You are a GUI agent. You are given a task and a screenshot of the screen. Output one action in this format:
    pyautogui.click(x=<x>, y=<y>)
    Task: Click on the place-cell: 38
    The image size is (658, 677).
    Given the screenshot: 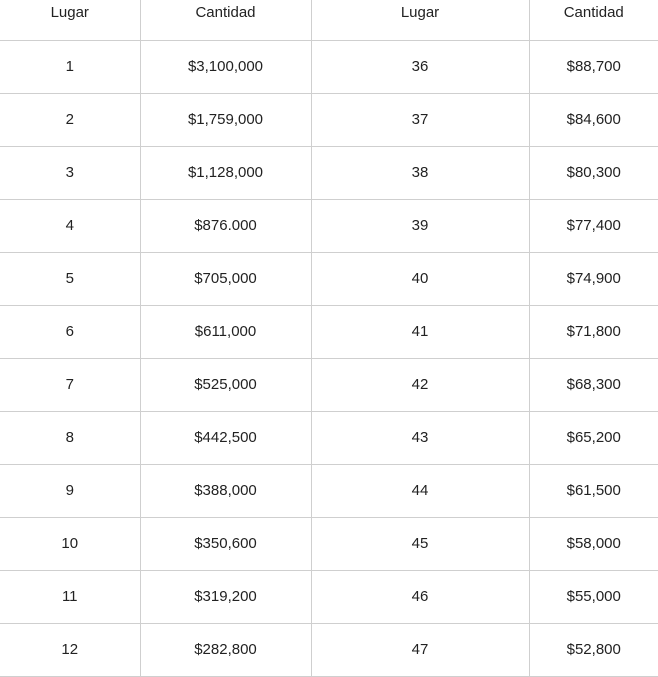 What is the action you would take?
    pyautogui.click(x=419, y=173)
    